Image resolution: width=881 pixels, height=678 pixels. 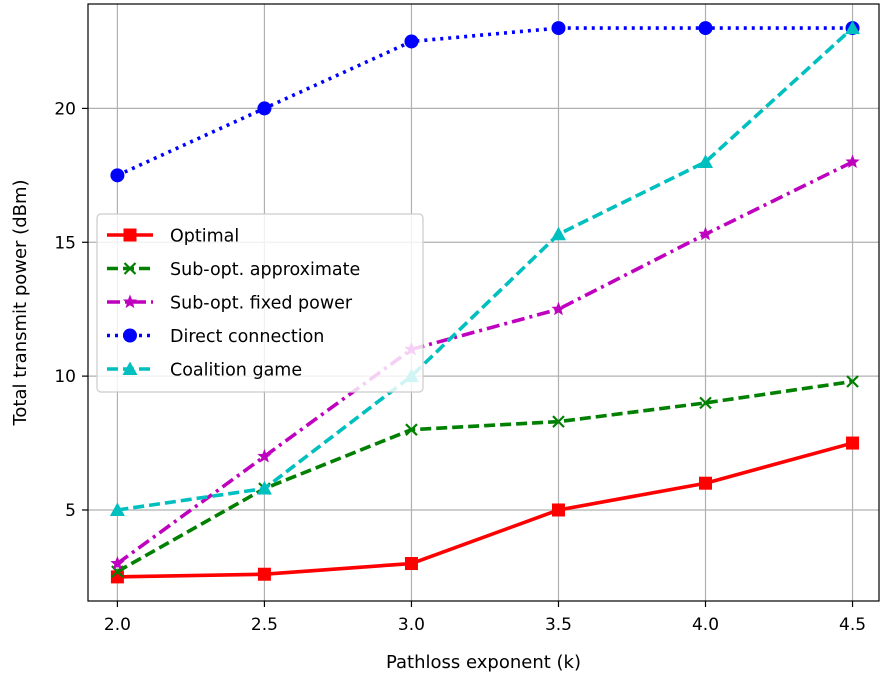 What do you see at coordinates (264, 625) in the screenshot?
I see `x-tick-label: 2.5` at bounding box center [264, 625].